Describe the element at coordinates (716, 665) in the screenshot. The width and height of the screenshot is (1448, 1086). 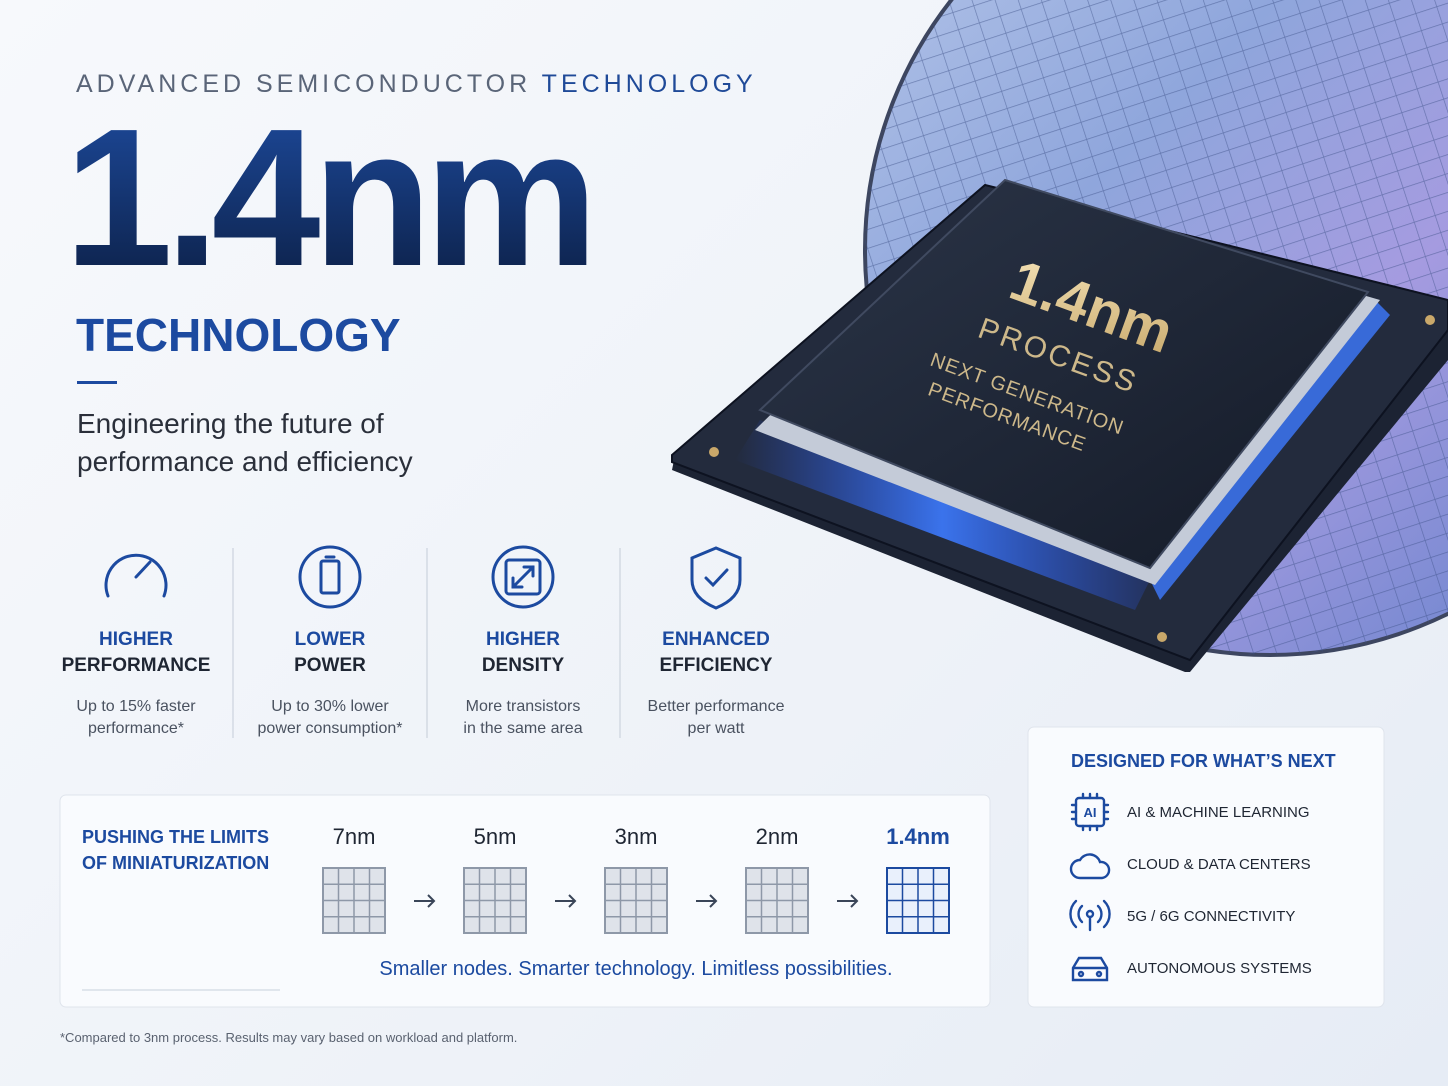
I see `feature-title: EFFICIENCY` at that location.